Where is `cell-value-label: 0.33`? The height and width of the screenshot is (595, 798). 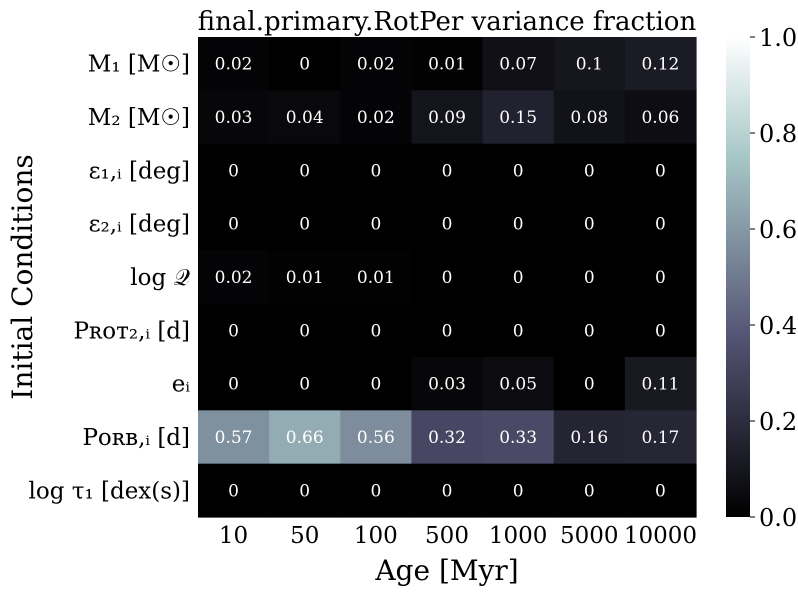 cell-value-label: 0.33 is located at coordinates (518, 438).